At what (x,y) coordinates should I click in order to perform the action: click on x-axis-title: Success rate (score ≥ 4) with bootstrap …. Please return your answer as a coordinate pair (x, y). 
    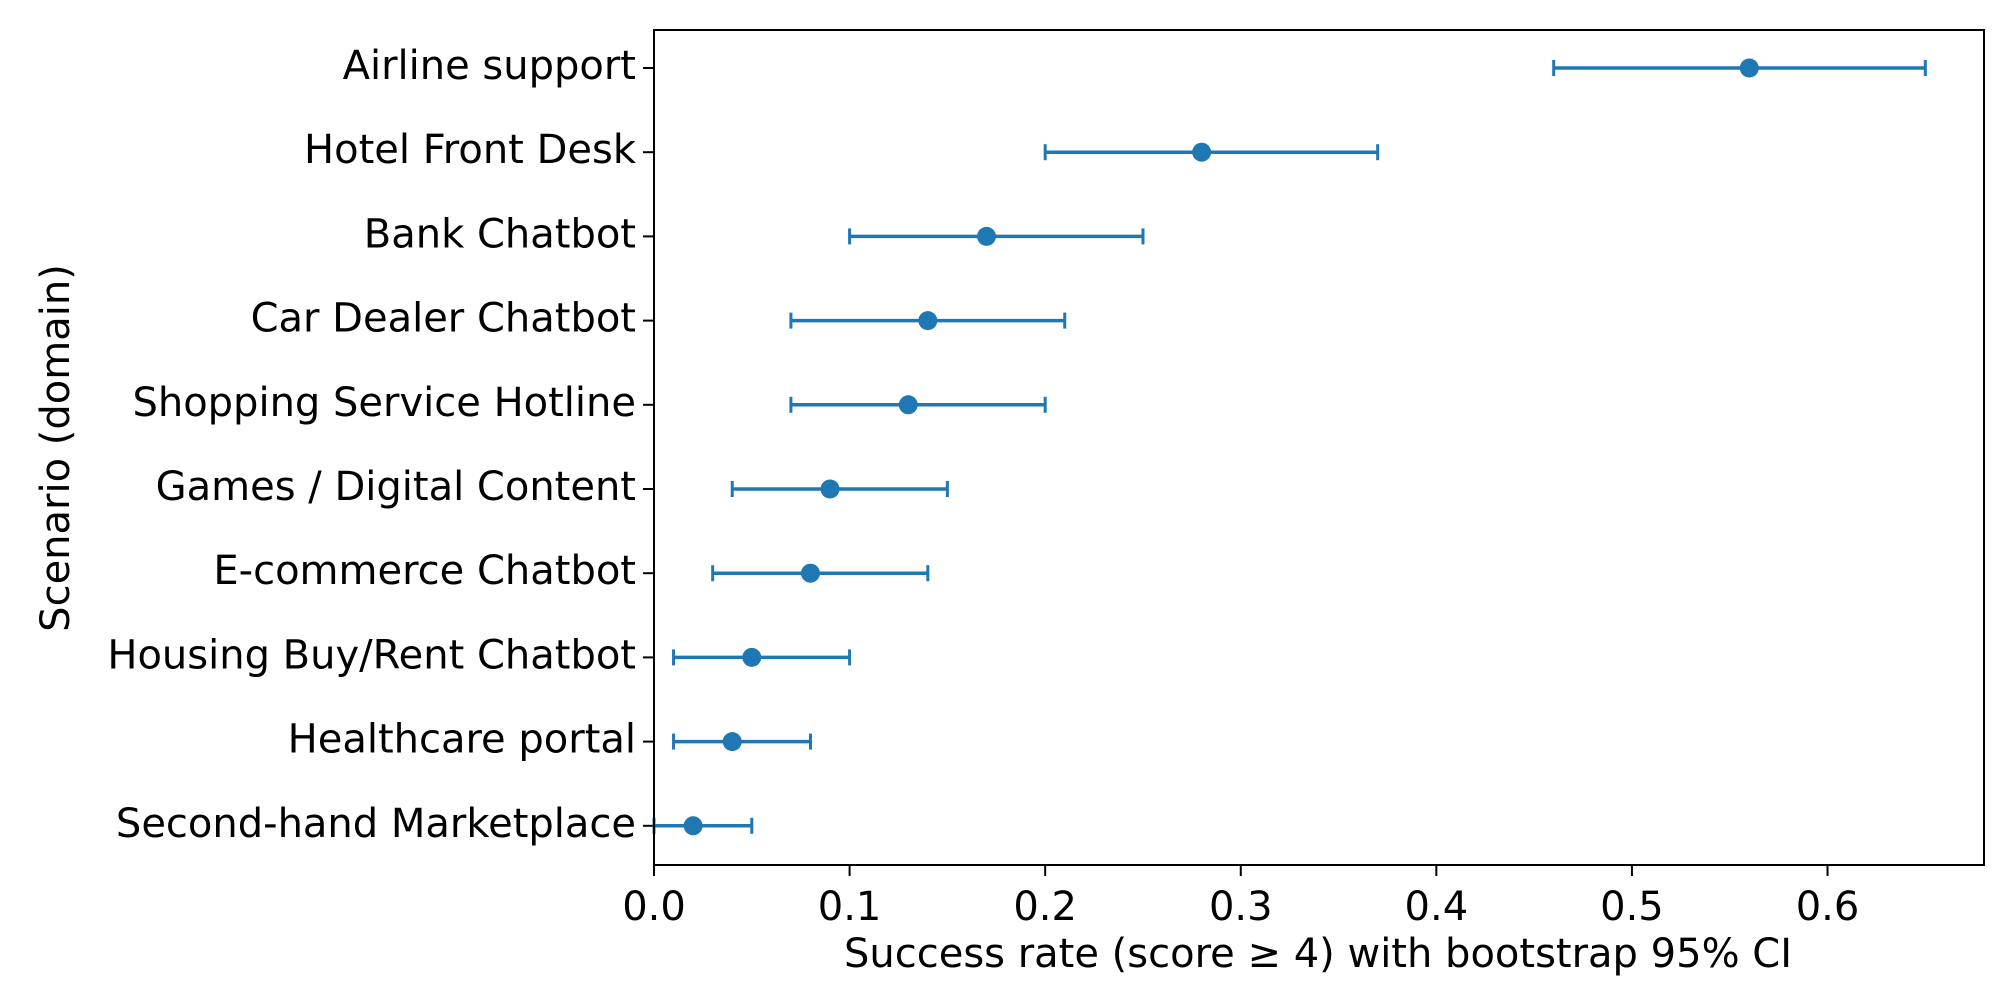
    Looking at the image, I should click on (1318, 954).